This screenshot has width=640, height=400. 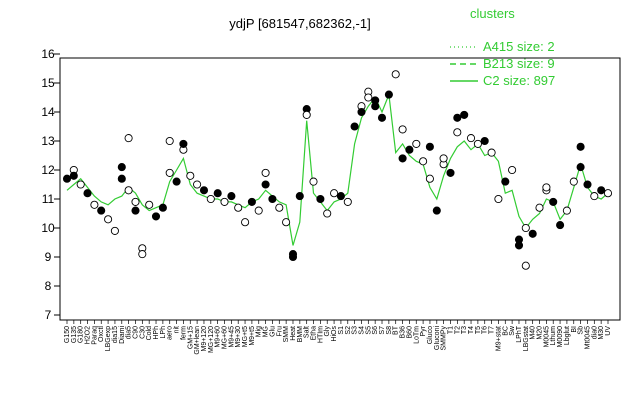 I want to click on x-tick-label: Cold, so click(x=149, y=333).